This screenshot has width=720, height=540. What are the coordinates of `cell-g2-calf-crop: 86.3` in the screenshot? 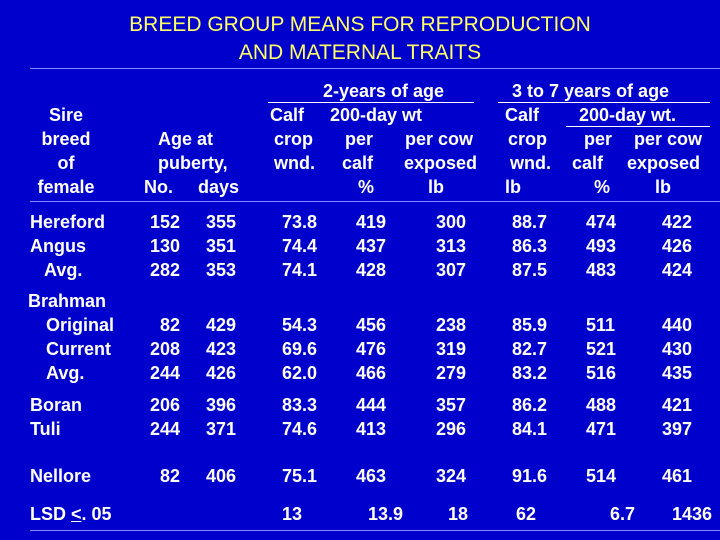 It's located at (530, 246).